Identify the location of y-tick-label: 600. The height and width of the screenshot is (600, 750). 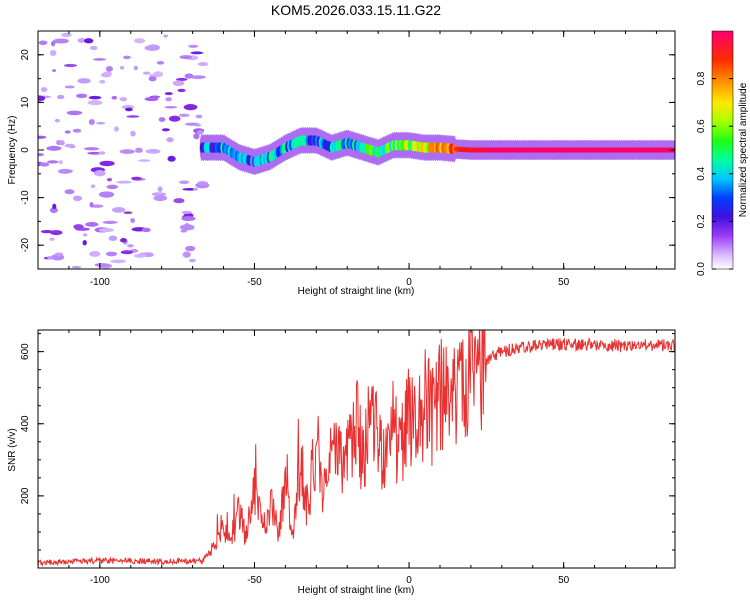
(25, 351).